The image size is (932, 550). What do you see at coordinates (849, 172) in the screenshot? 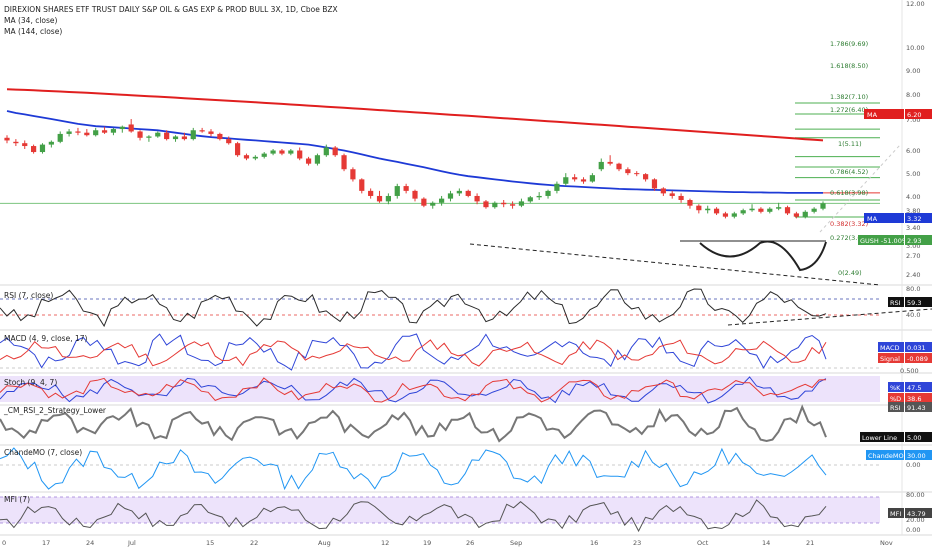
I see `fib-label: 0.786(4.52)` at bounding box center [849, 172].